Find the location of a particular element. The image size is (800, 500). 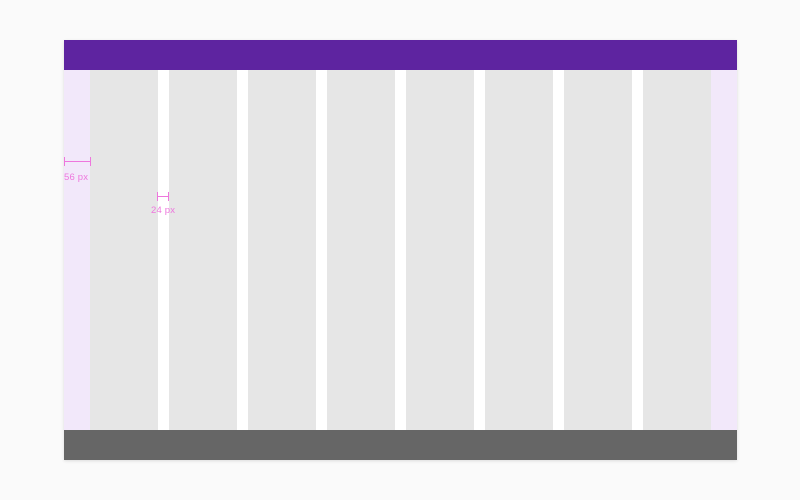

top-app-bar is located at coordinates (400, 55).